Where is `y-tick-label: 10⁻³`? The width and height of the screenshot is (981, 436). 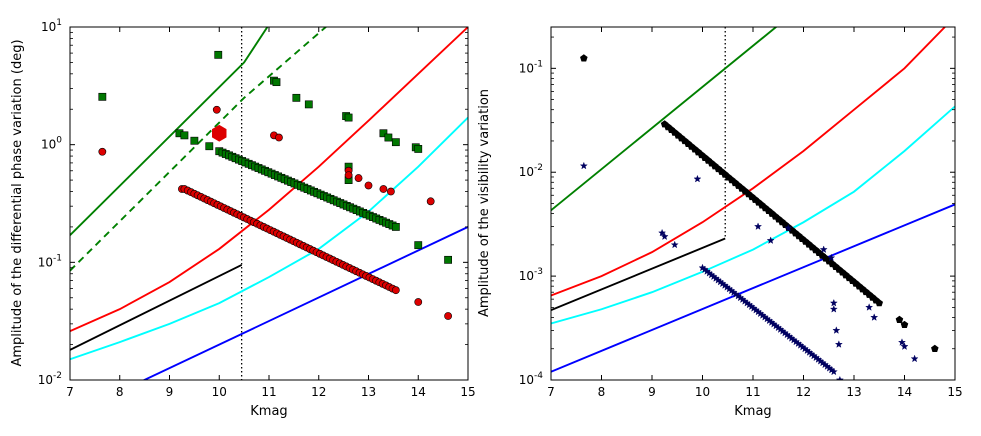 y-tick-label: 10⁻³ is located at coordinates (531, 275).